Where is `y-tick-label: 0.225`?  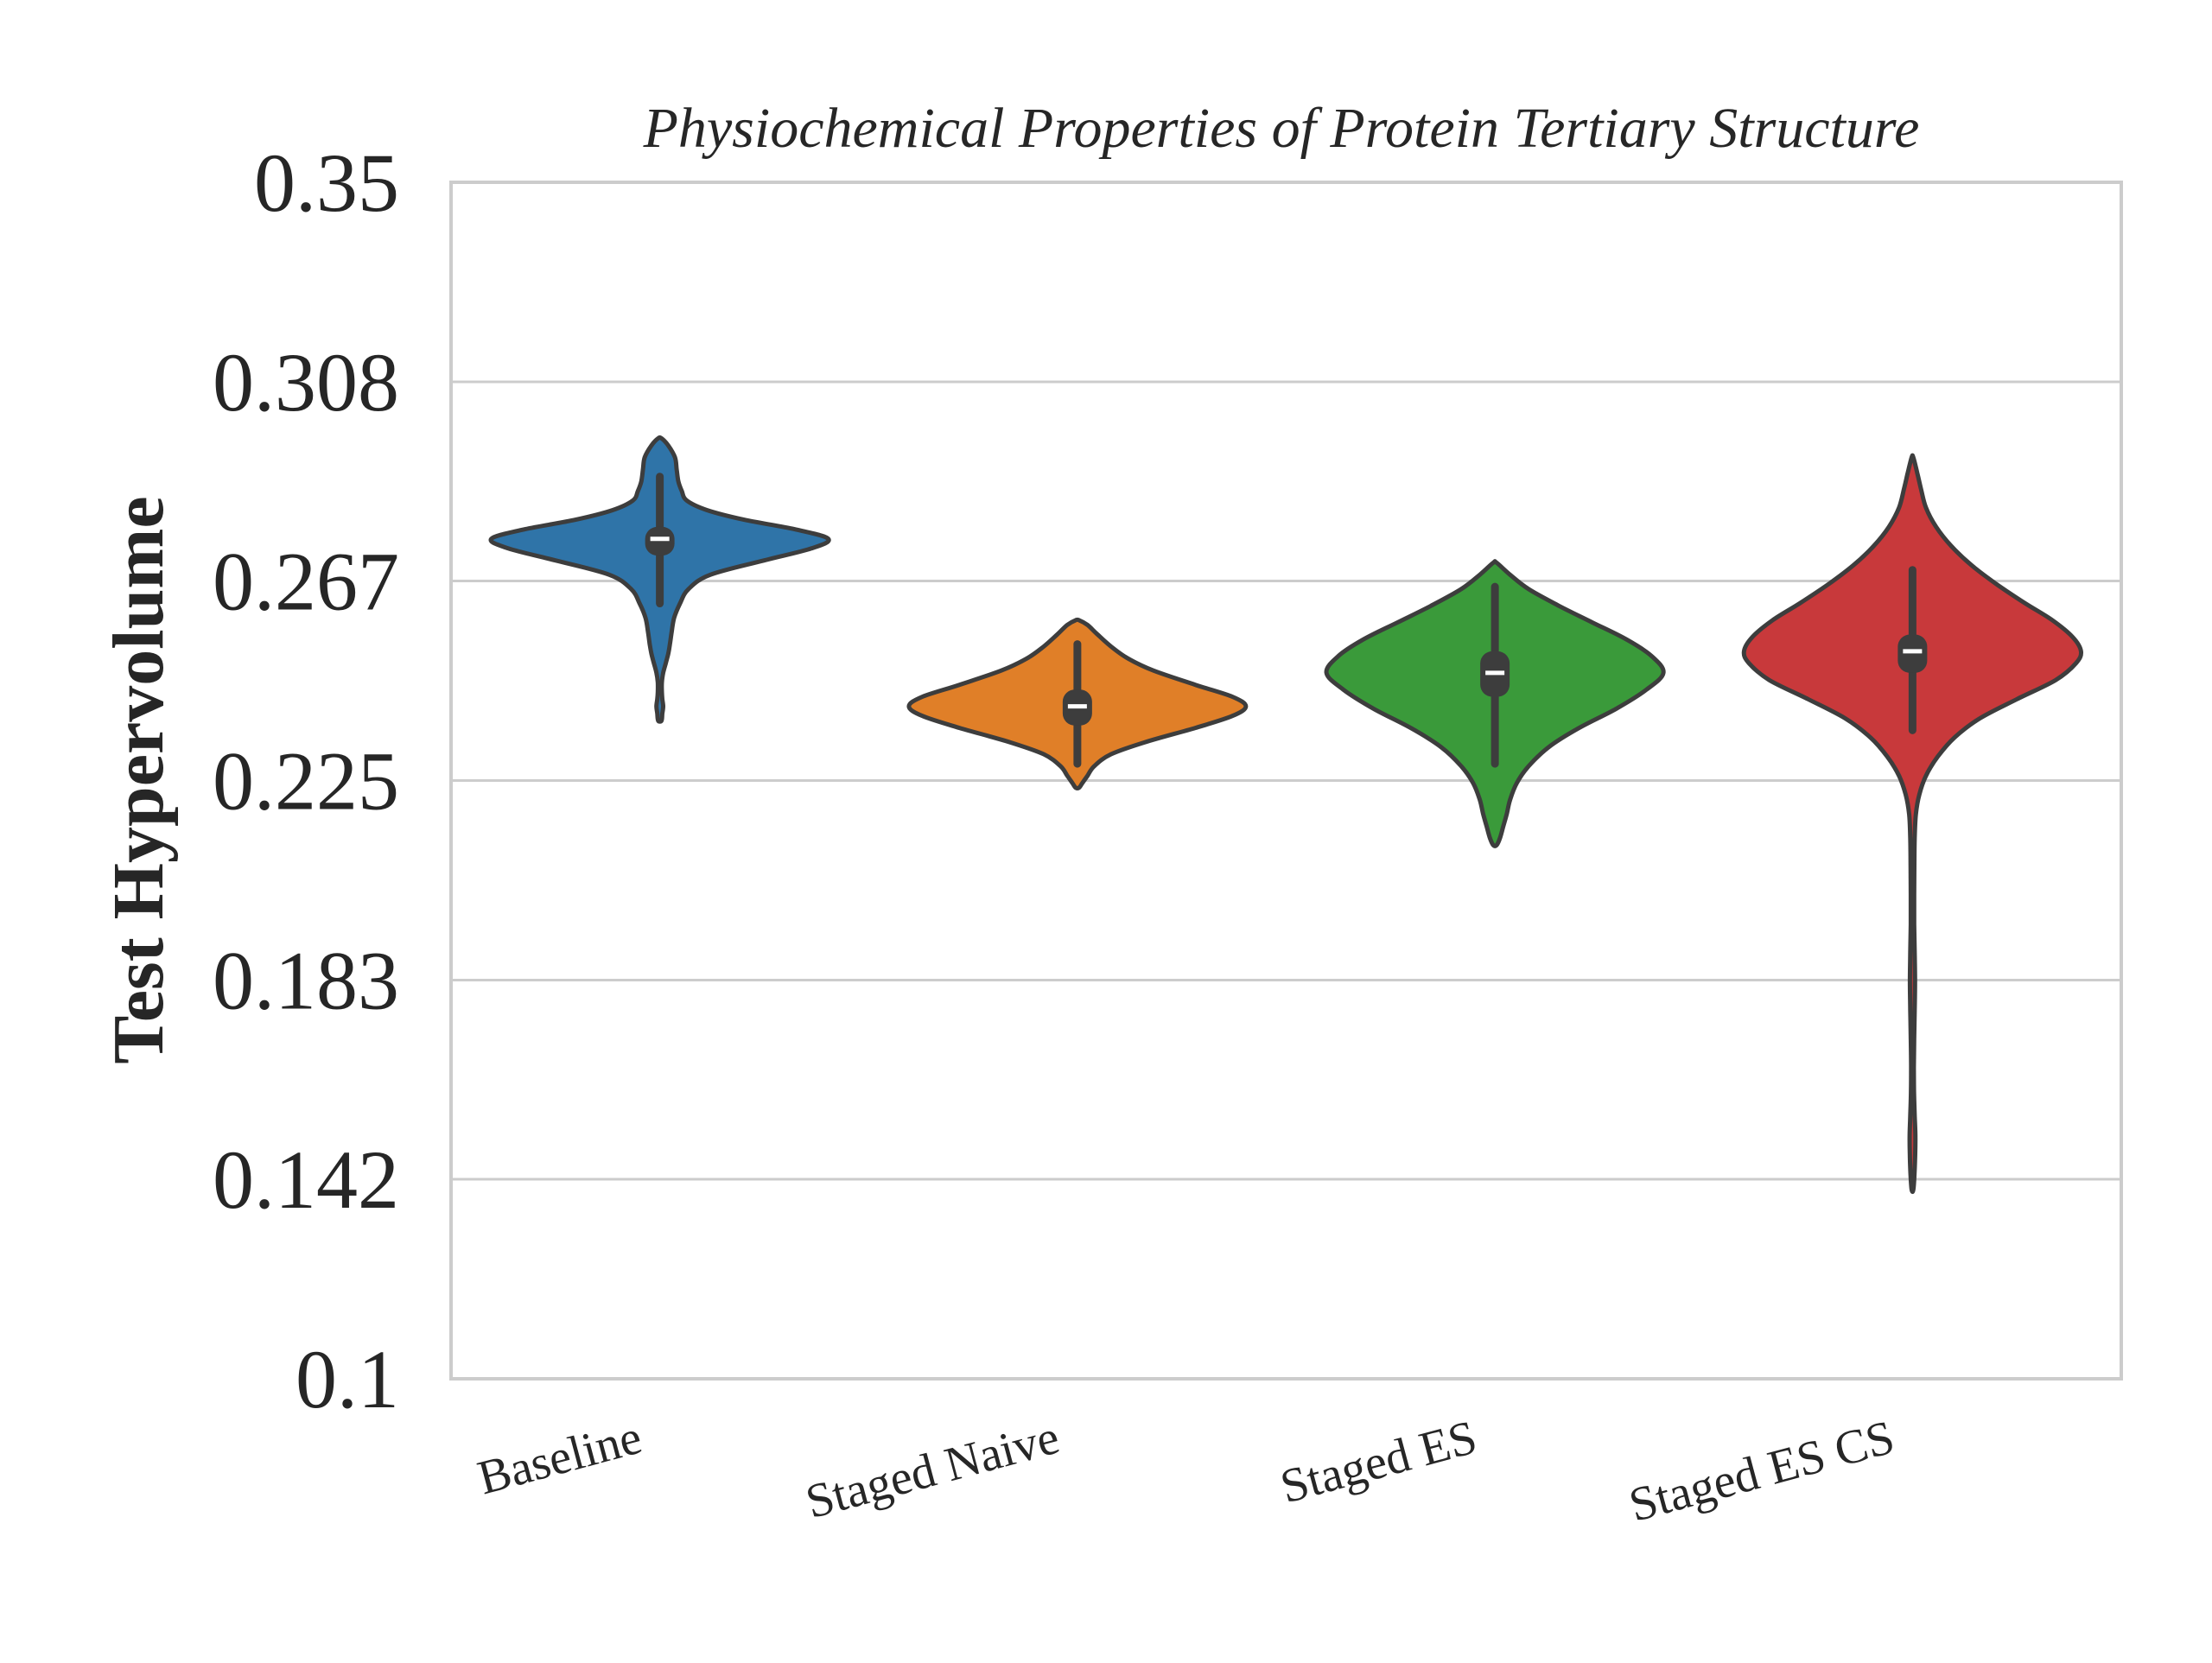 y-tick-label: 0.225 is located at coordinates (306, 781).